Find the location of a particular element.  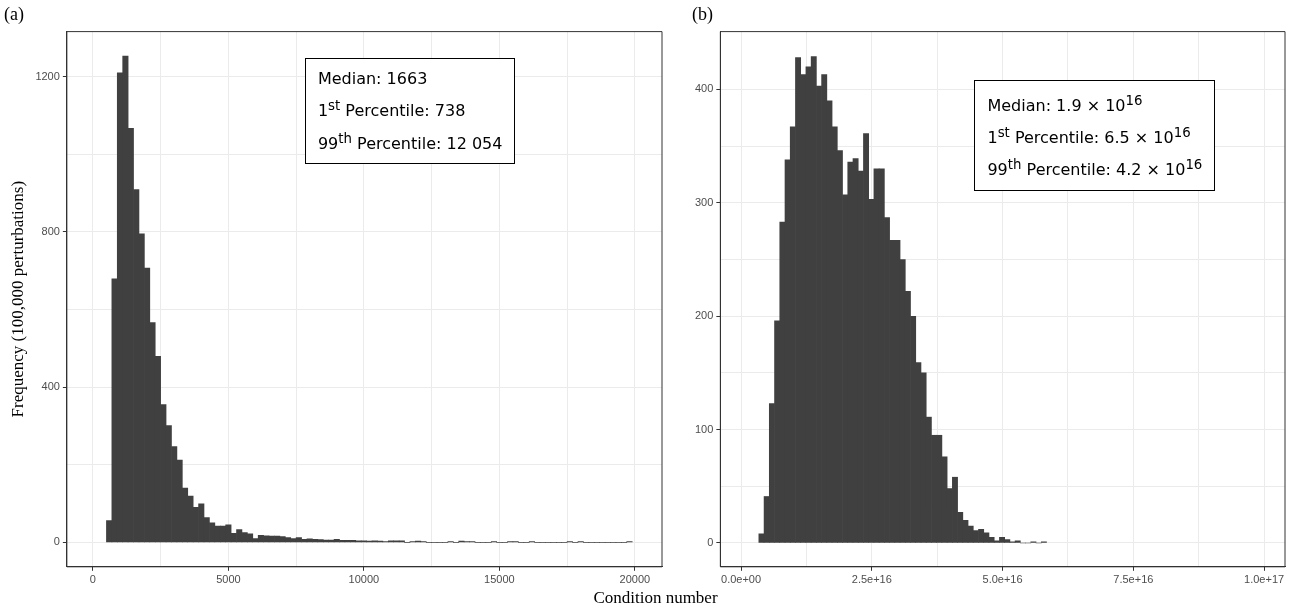

y-axis-title: Frequency (100,000 perturbations) is located at coordinates (17, 299).